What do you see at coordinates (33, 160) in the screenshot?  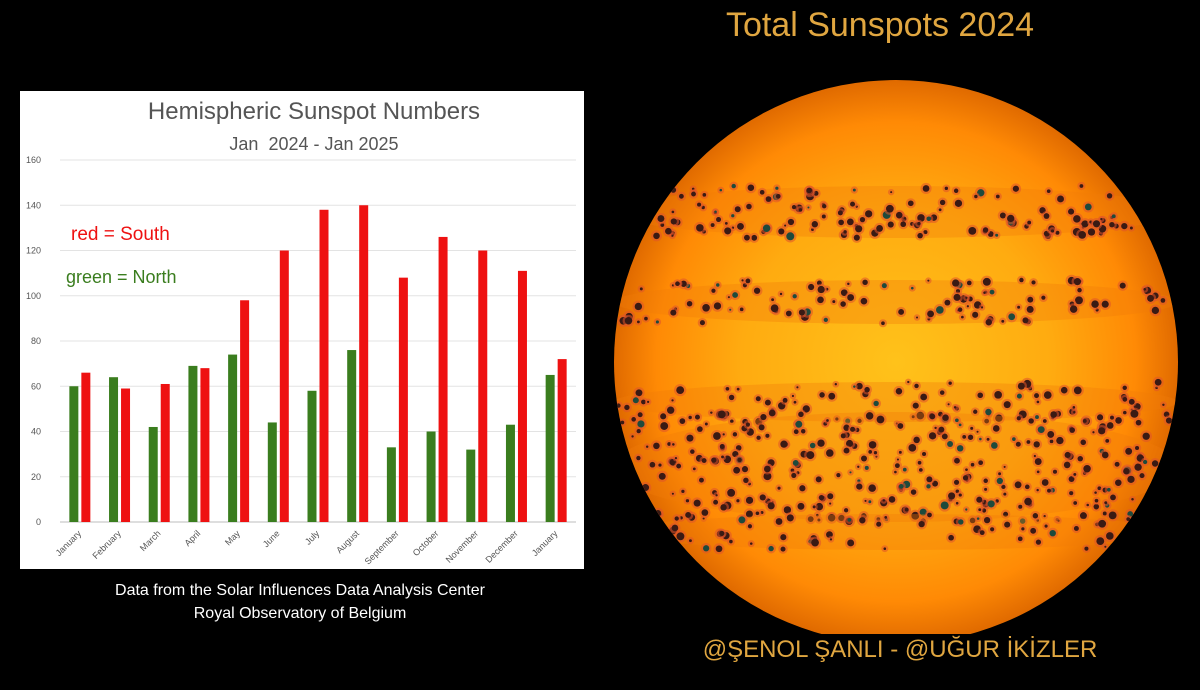 I see `y-tick-label: 160` at bounding box center [33, 160].